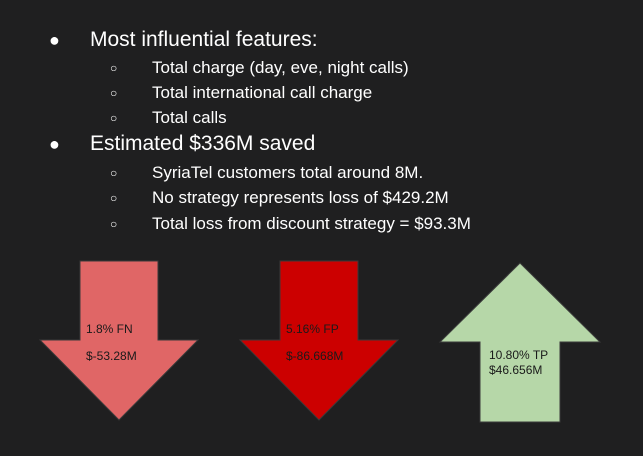 This screenshot has height=456, width=643. I want to click on sub-bullet-no-strategy-loss: No strategy represents loss of $429.2M, so click(300, 197).